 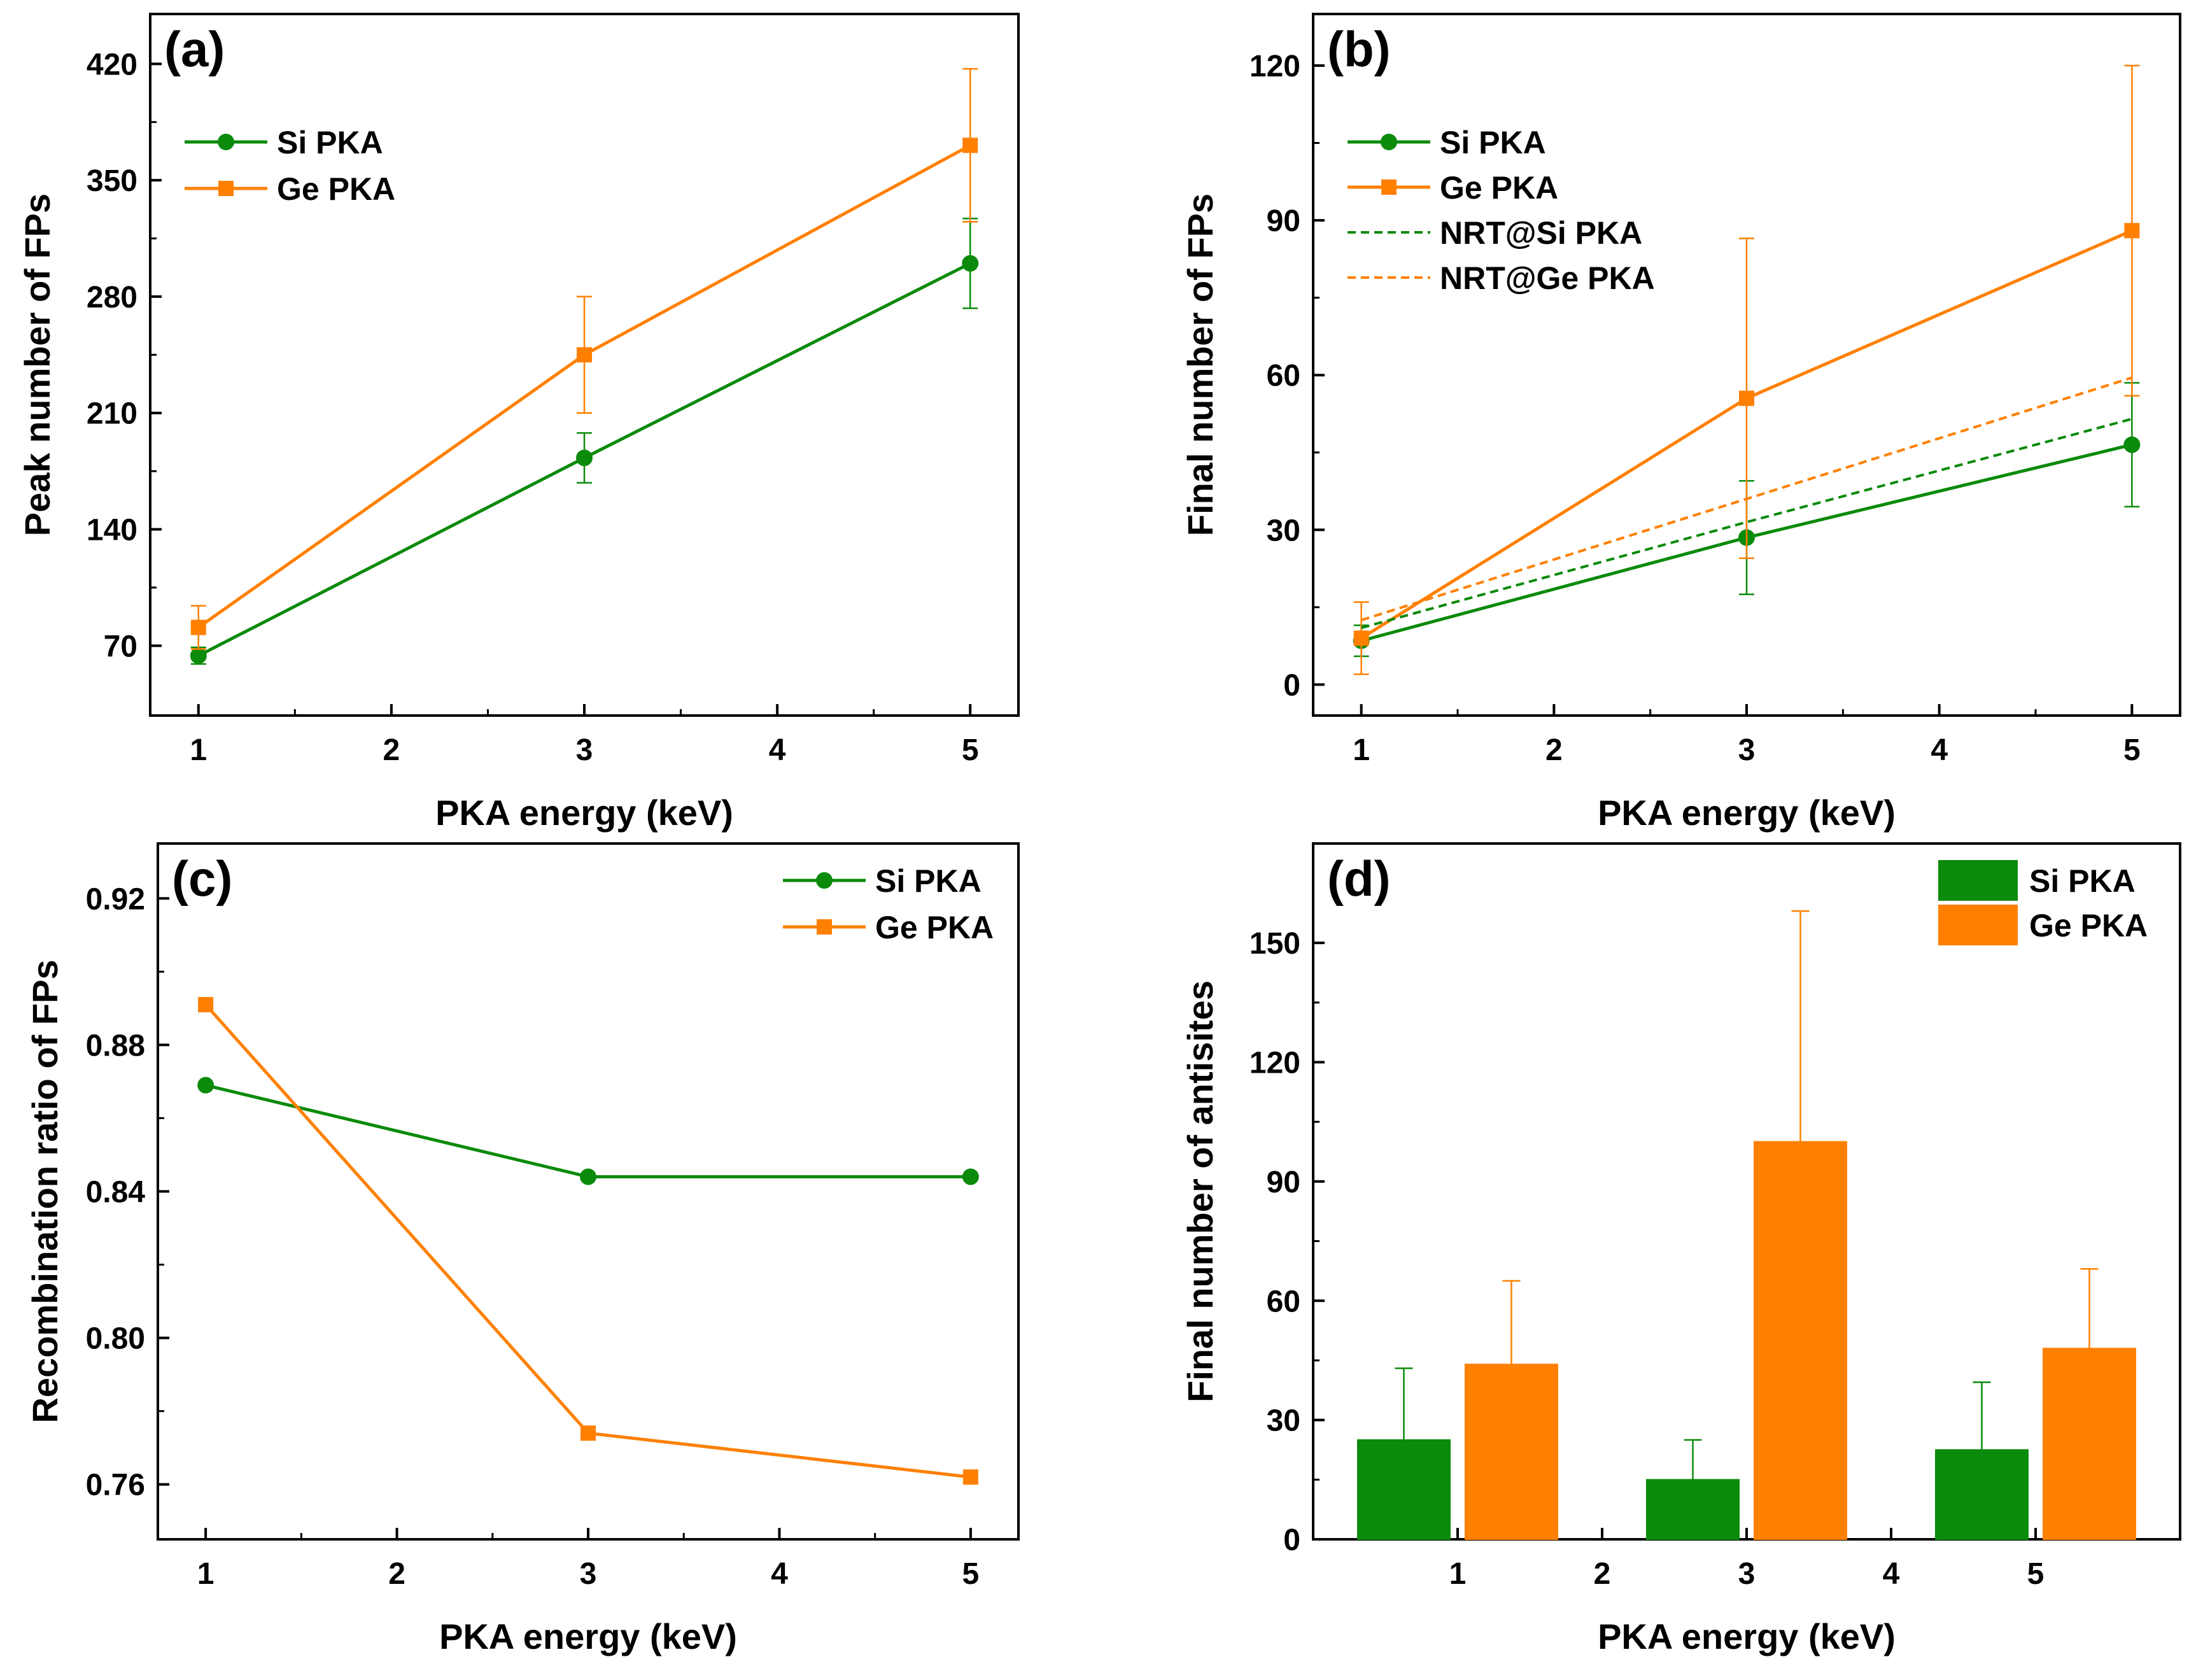 I want to click on y-axis-title: Final number of antisites, so click(x=1200, y=1191).